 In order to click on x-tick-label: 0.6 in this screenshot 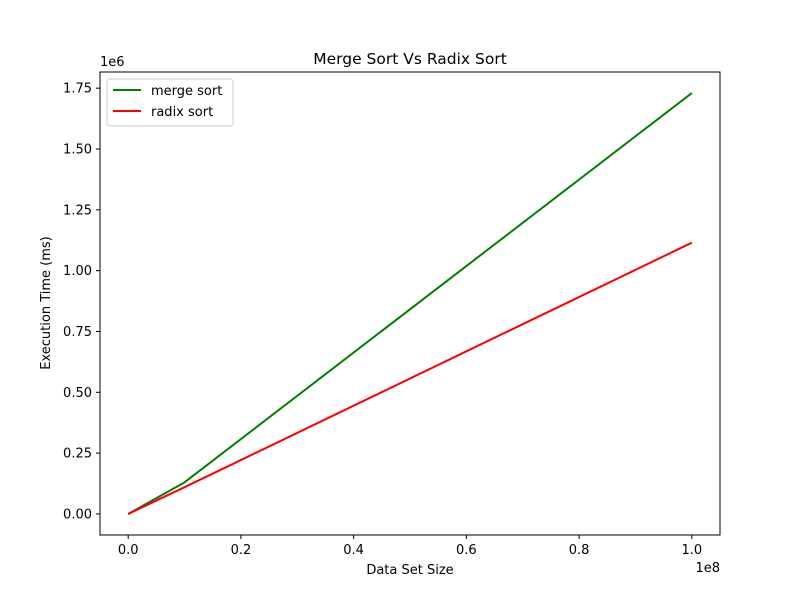, I will do `click(466, 550)`.